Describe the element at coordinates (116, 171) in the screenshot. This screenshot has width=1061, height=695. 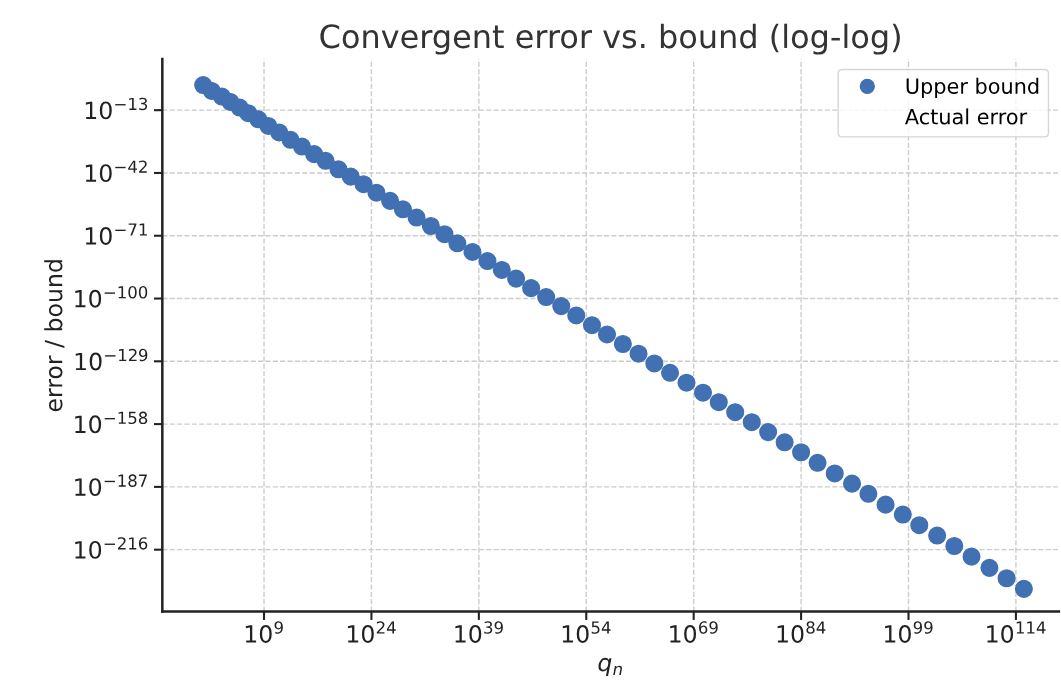
I see `y-tick-label: 10$^{−42}$` at that location.